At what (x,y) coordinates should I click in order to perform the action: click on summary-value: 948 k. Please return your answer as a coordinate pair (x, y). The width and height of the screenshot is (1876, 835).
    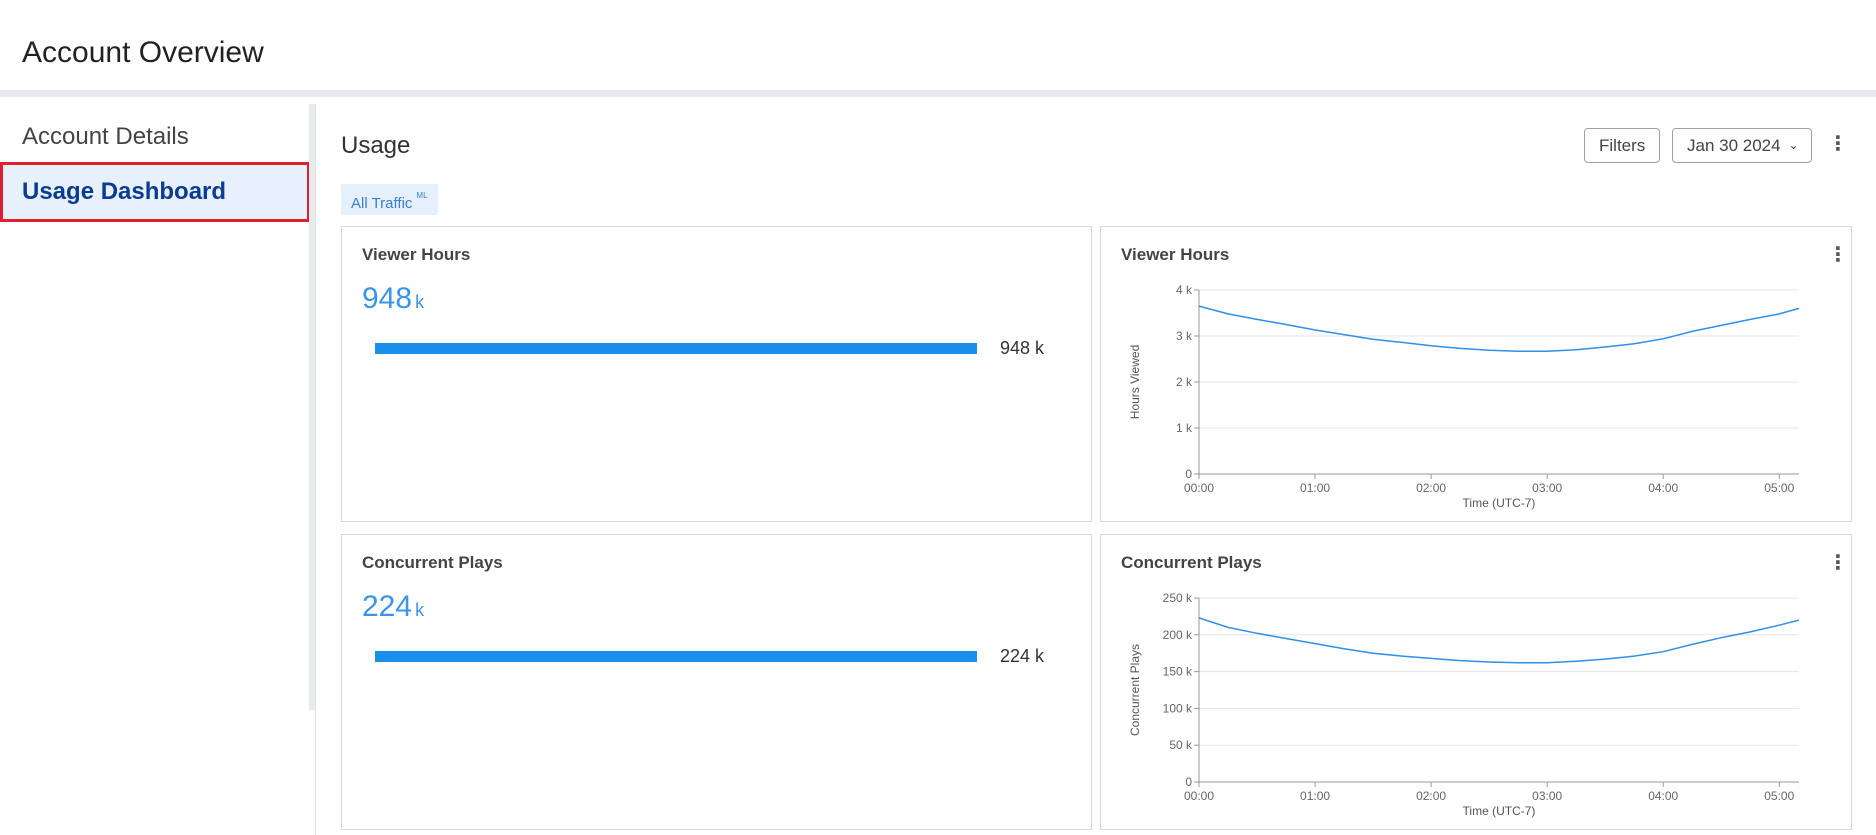
    Looking at the image, I should click on (393, 299).